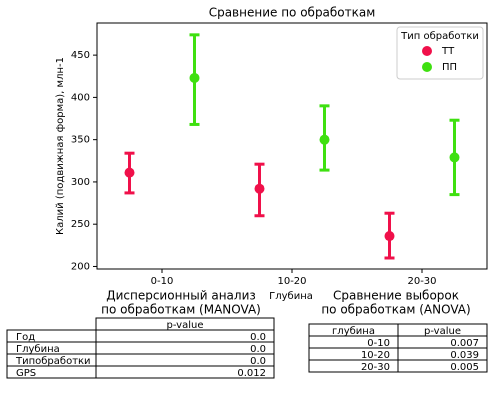 This screenshot has width=493, height=411. Describe the element at coordinates (181, 296) in the screenshot. I see `table-title: Дисперсионный анализ` at that location.